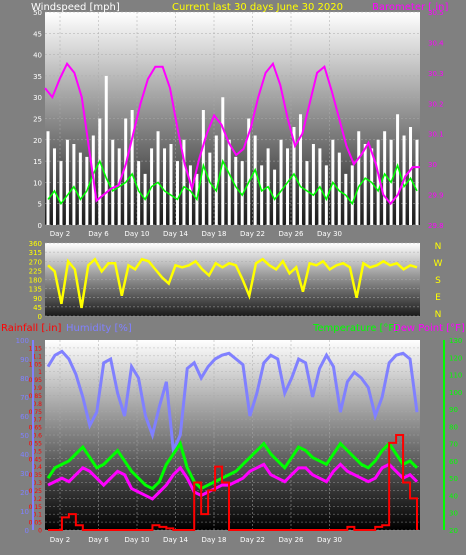  I want to click on rainfall-line, so click(233, 482).